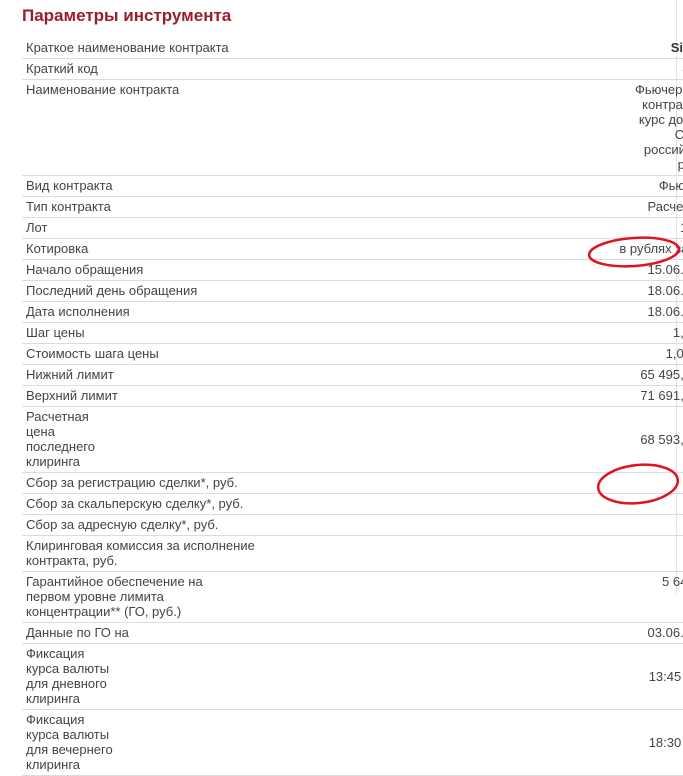  I want to click on parameter-label: Расчетная цена последнего клиринга, so click(158, 439).